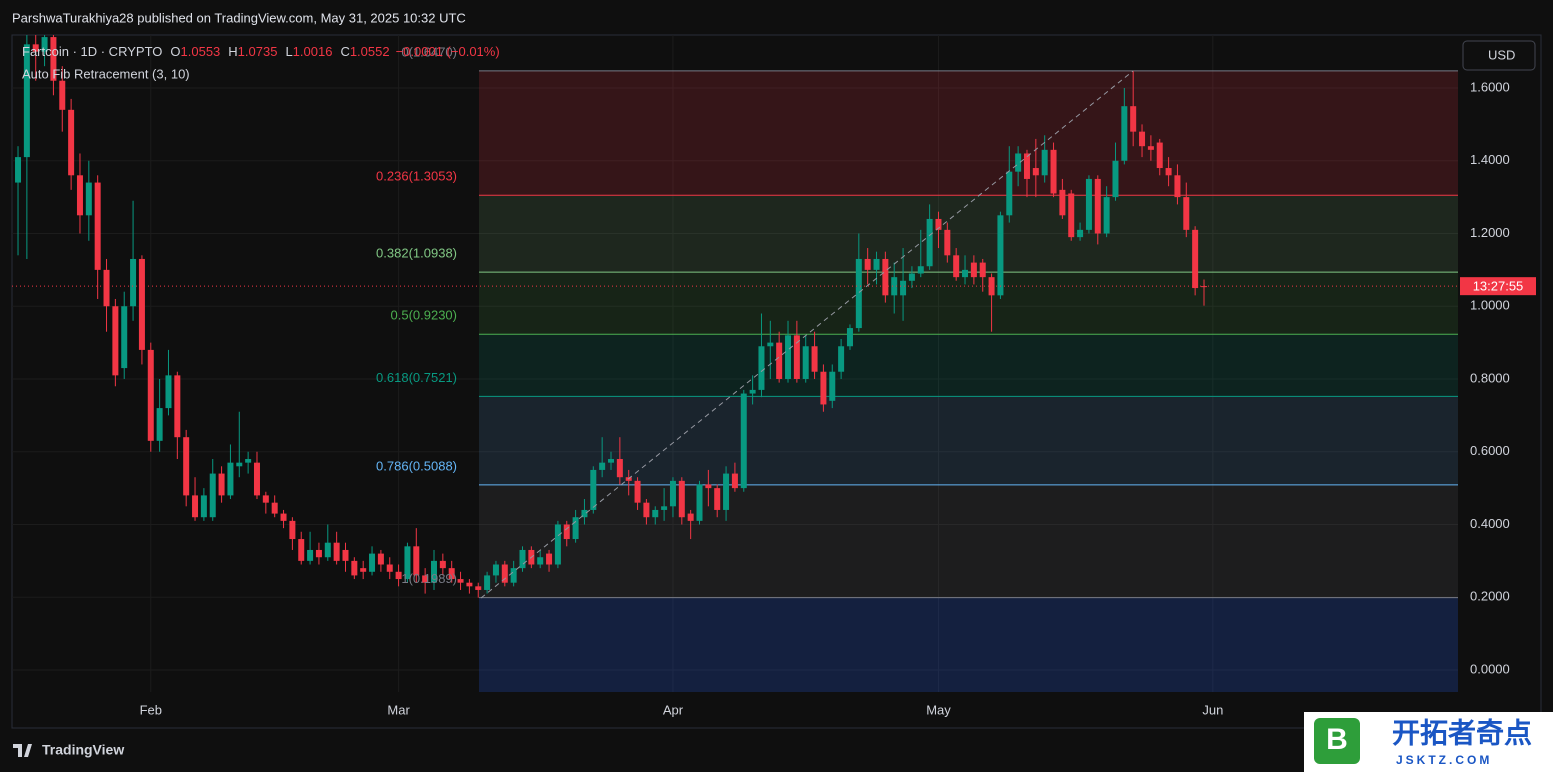 This screenshot has height=772, width=1553. I want to click on brand-logo: TradingView, so click(68, 750).